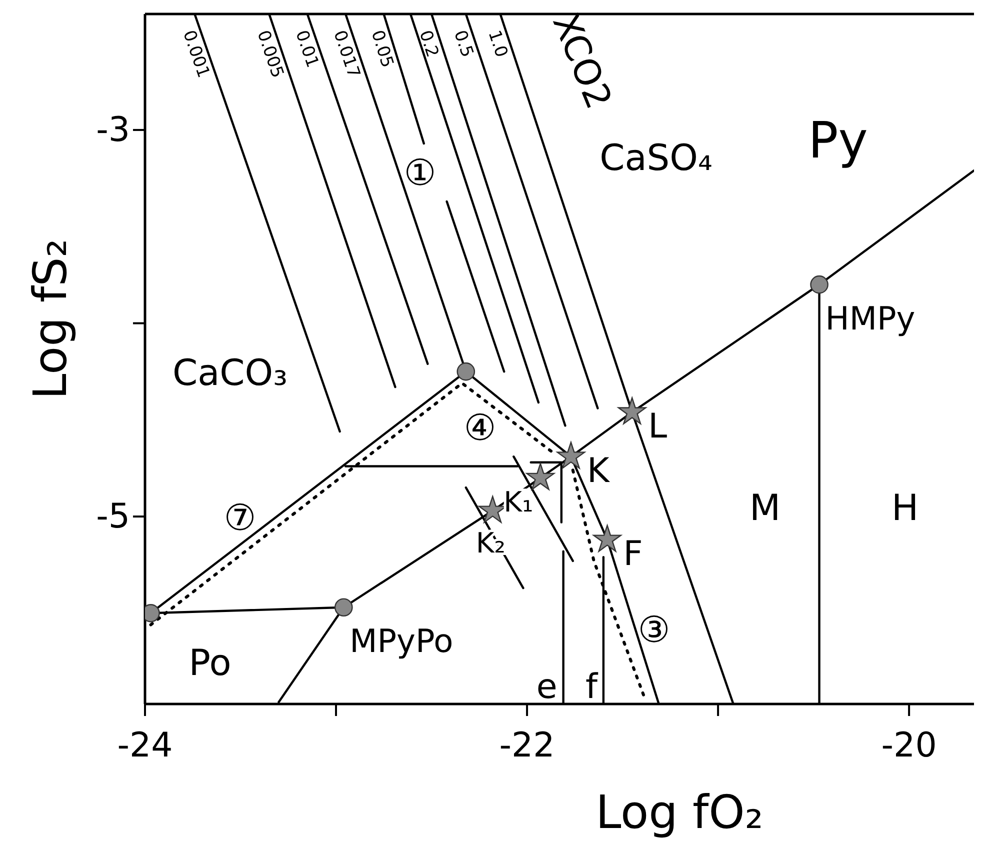 This screenshot has width=982, height=848. What do you see at coordinates (870, 318) in the screenshot?
I see `data-label: HMPy` at bounding box center [870, 318].